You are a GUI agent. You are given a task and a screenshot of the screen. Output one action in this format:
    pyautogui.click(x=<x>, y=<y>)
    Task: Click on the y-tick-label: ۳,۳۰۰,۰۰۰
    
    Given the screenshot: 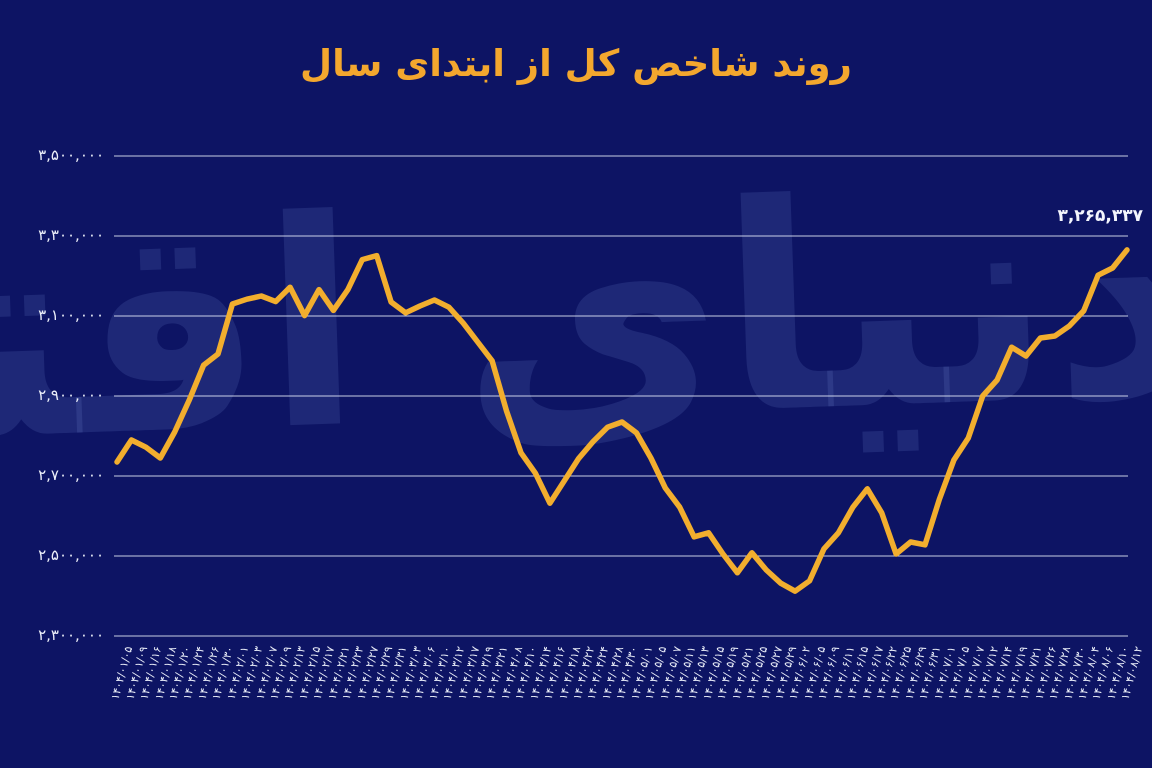 What is the action you would take?
    pyautogui.click(x=71, y=235)
    